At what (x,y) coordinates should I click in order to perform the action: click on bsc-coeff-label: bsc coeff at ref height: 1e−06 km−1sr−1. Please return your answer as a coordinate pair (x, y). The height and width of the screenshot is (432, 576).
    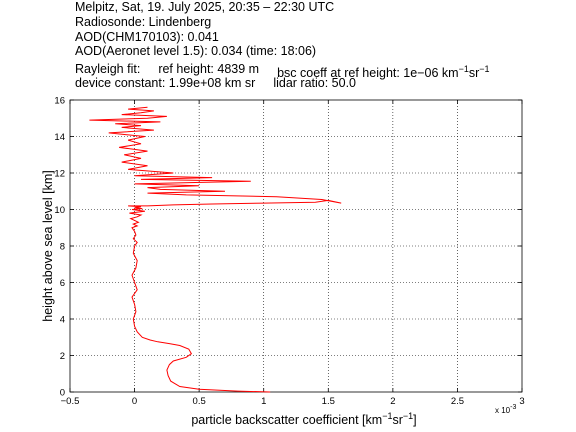
    Looking at the image, I should click on (383, 72).